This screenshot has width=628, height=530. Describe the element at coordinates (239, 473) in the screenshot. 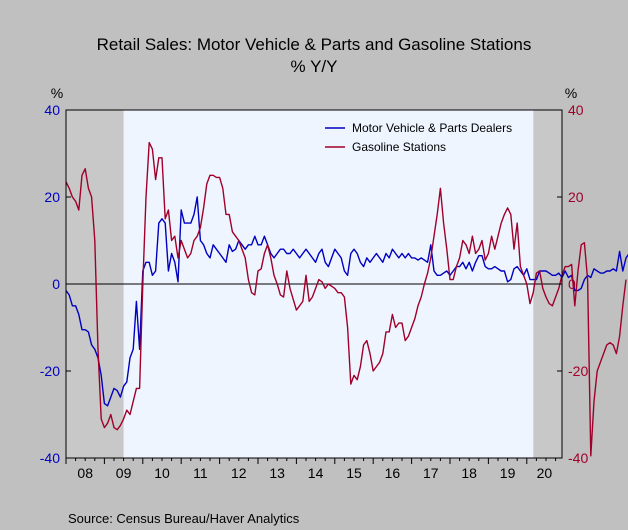

I see `x-tick-label: 12` at that location.